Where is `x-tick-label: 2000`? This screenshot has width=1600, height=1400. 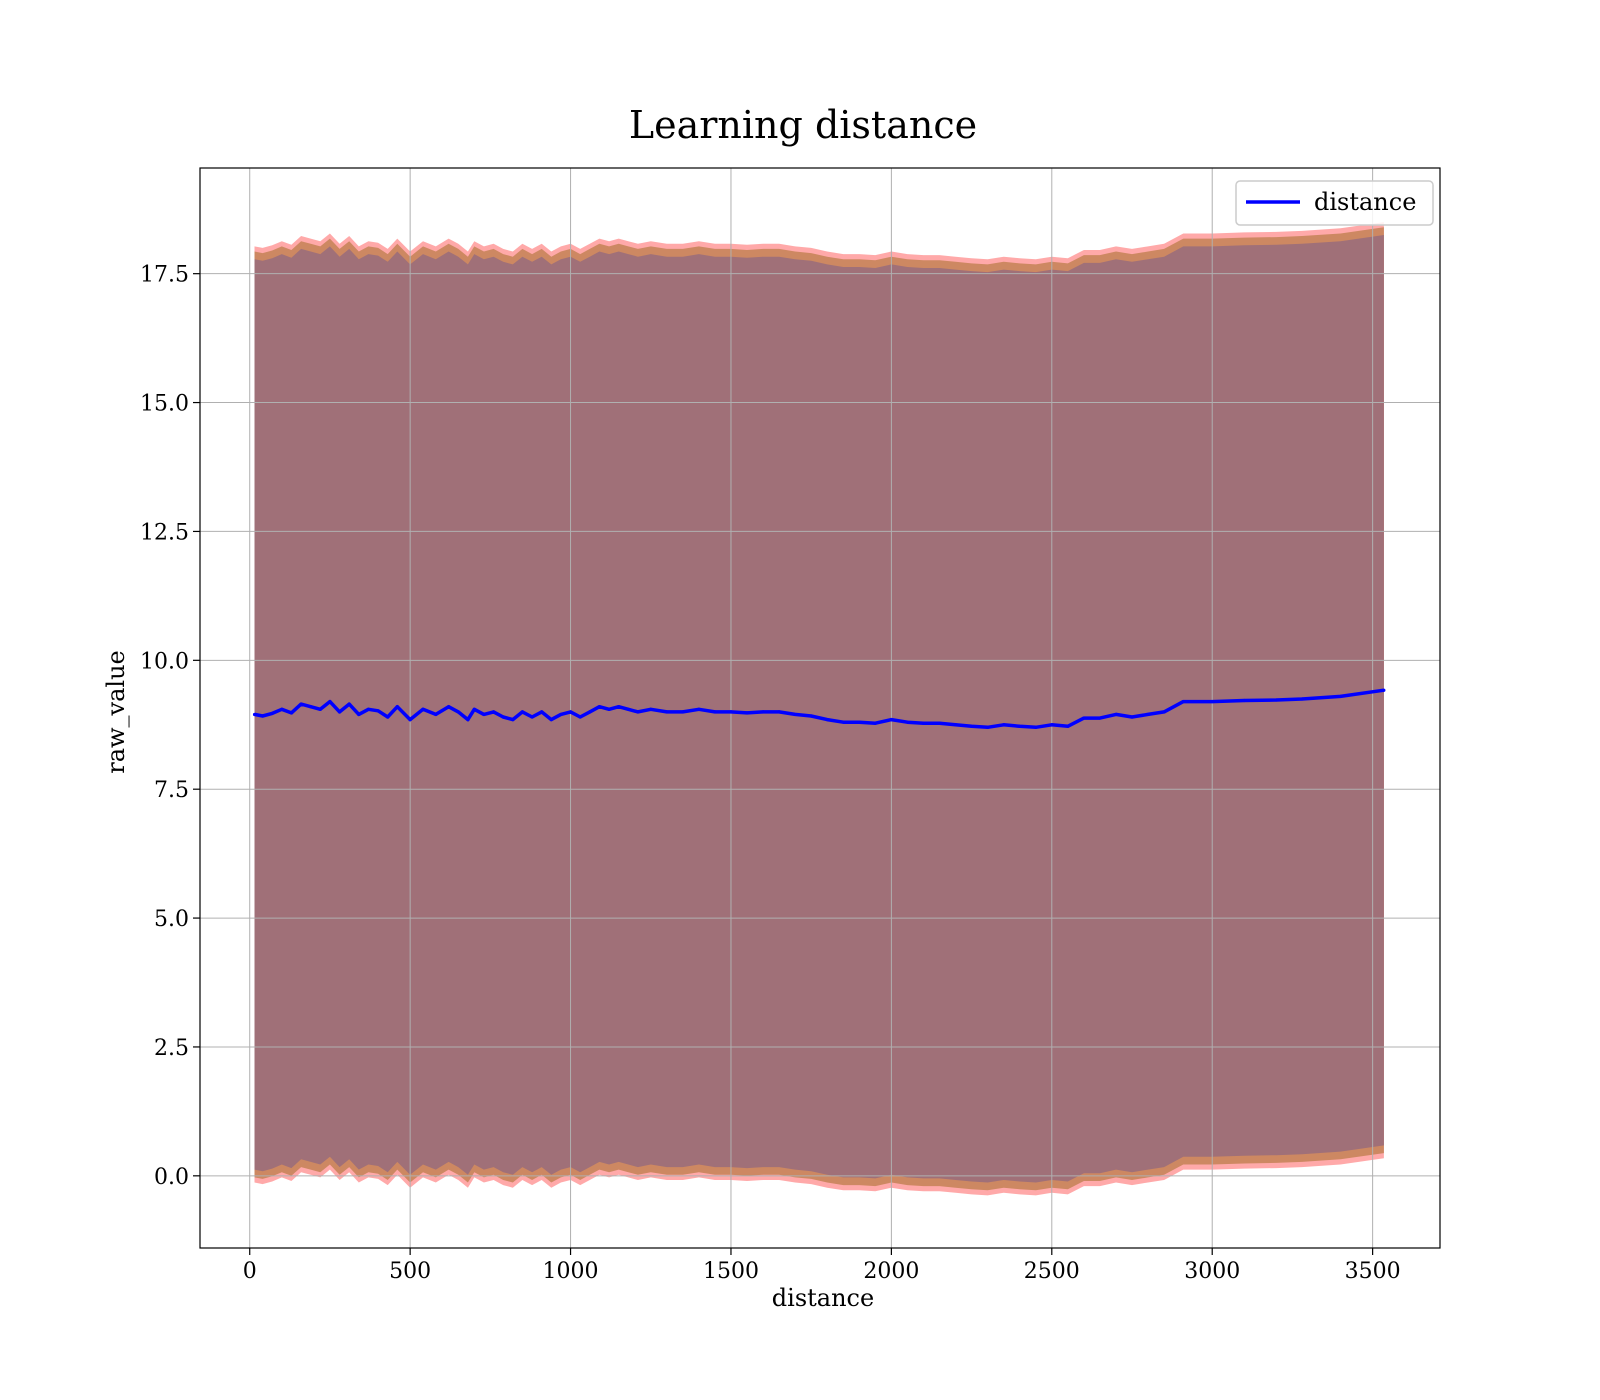
x-tick-label: 2000 is located at coordinates (891, 1271).